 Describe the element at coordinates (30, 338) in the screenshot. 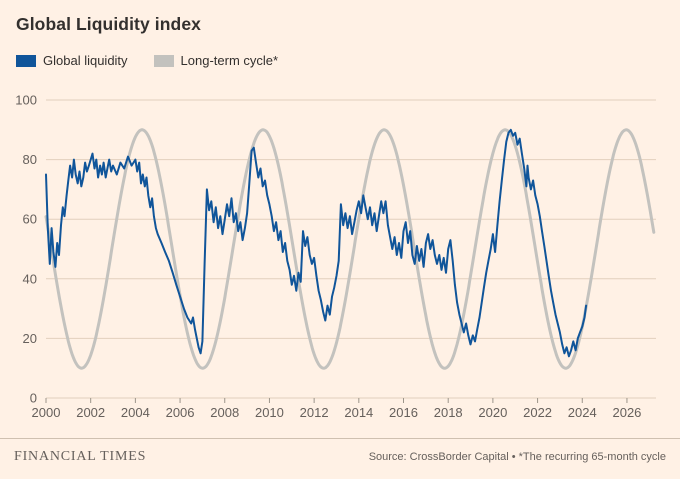

I see `svg-text: 20` at that location.